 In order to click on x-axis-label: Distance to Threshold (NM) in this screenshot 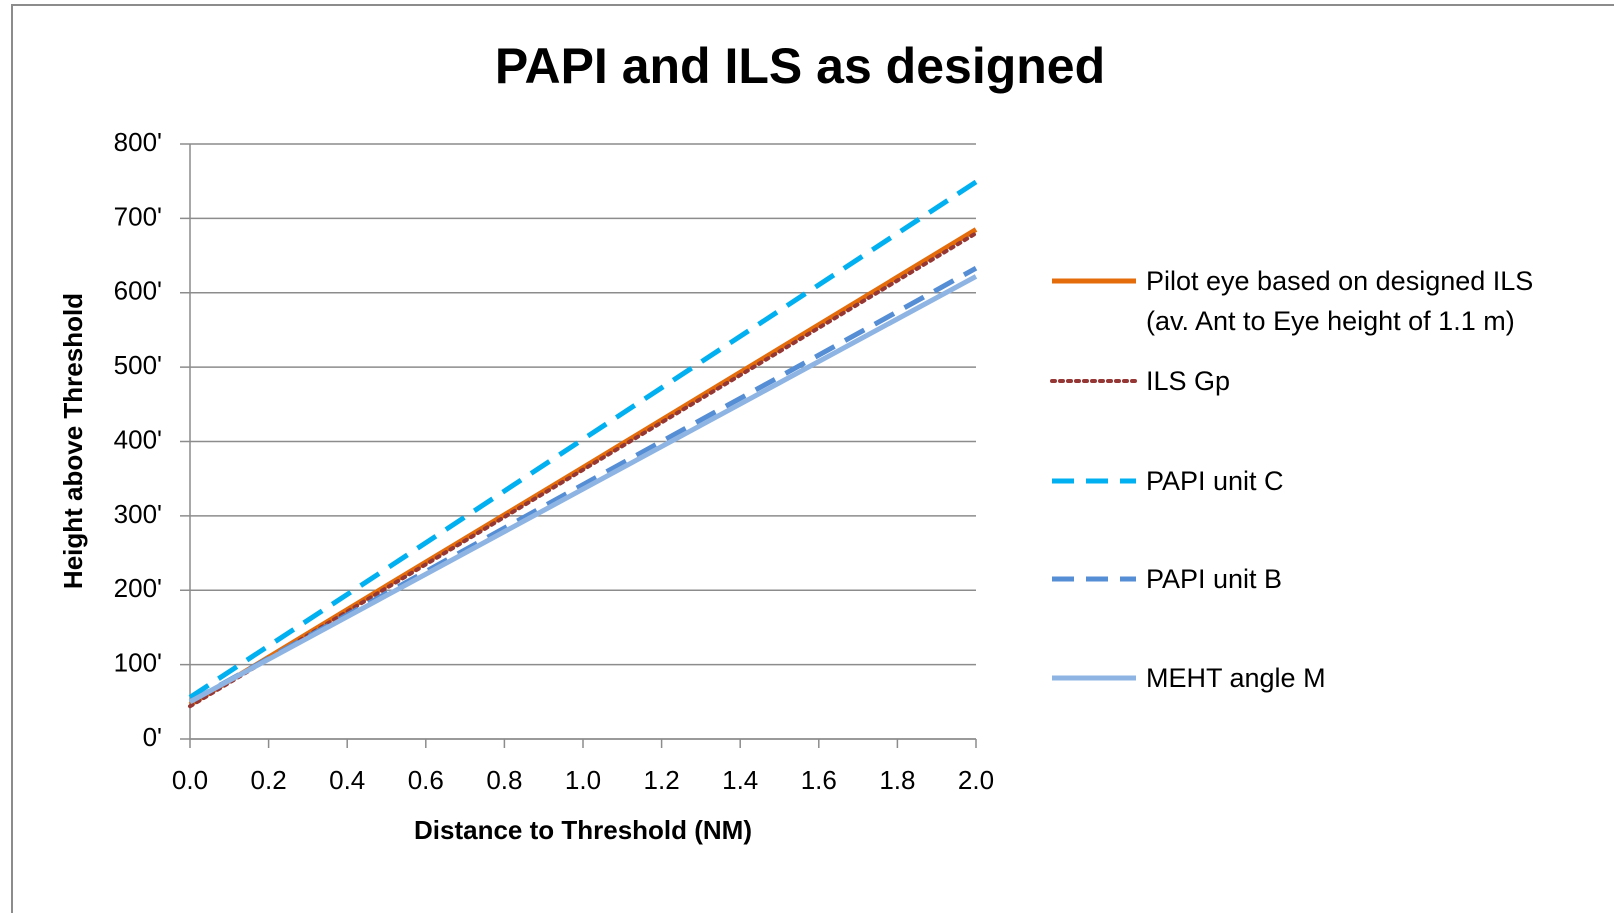, I will do `click(583, 830)`.